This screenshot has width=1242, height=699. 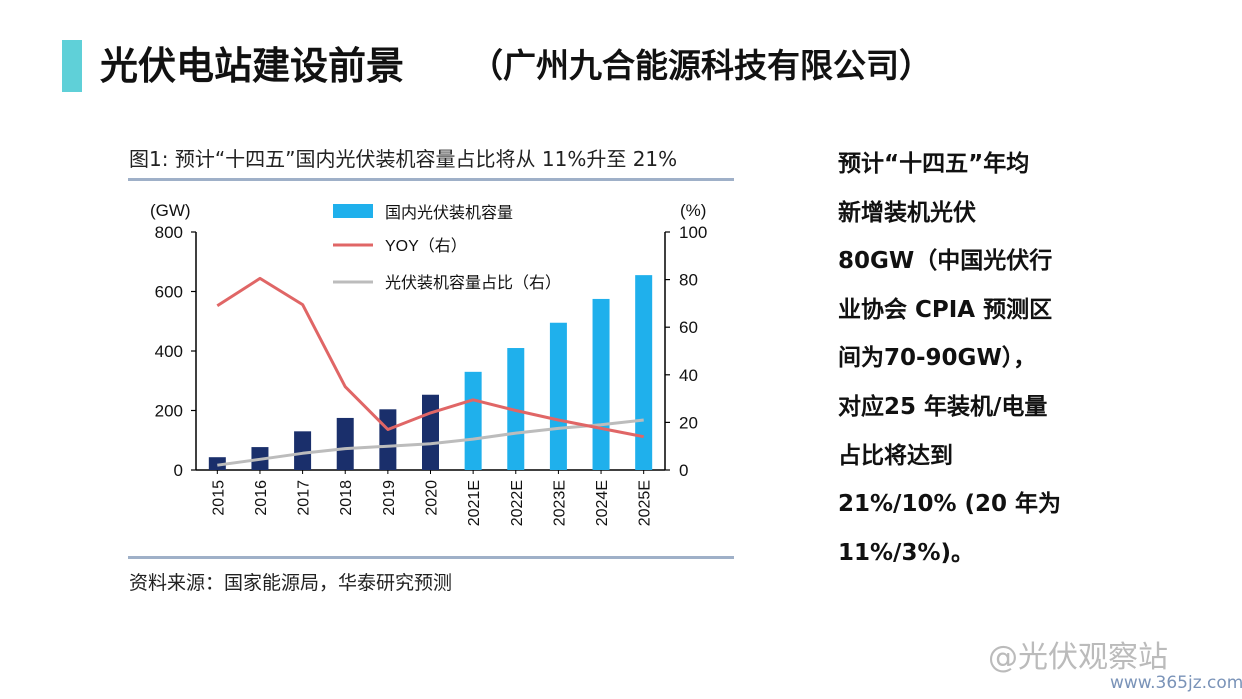 What do you see at coordinates (346, 498) in the screenshot?
I see `x-tick-label: 2018` at bounding box center [346, 498].